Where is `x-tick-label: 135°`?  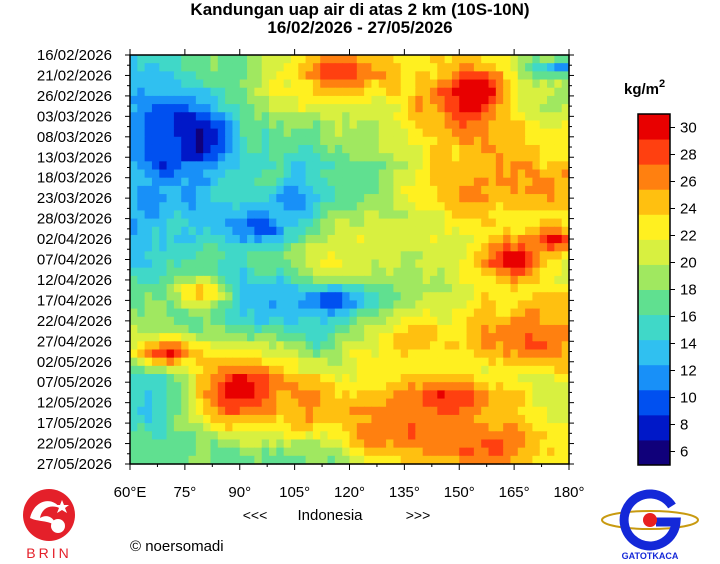
x-tick-label: 135° is located at coordinates (404, 492).